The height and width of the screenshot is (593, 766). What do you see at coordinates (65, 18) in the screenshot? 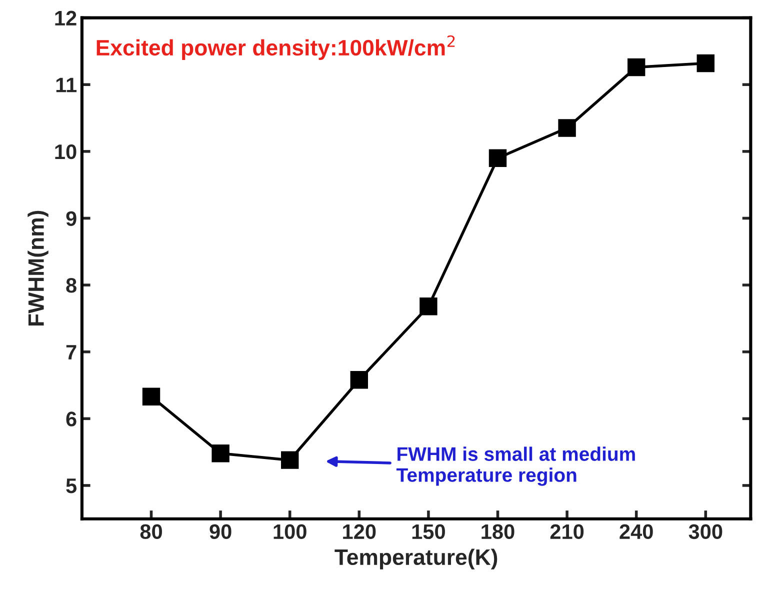
I see `y-tick-label: 12` at bounding box center [65, 18].